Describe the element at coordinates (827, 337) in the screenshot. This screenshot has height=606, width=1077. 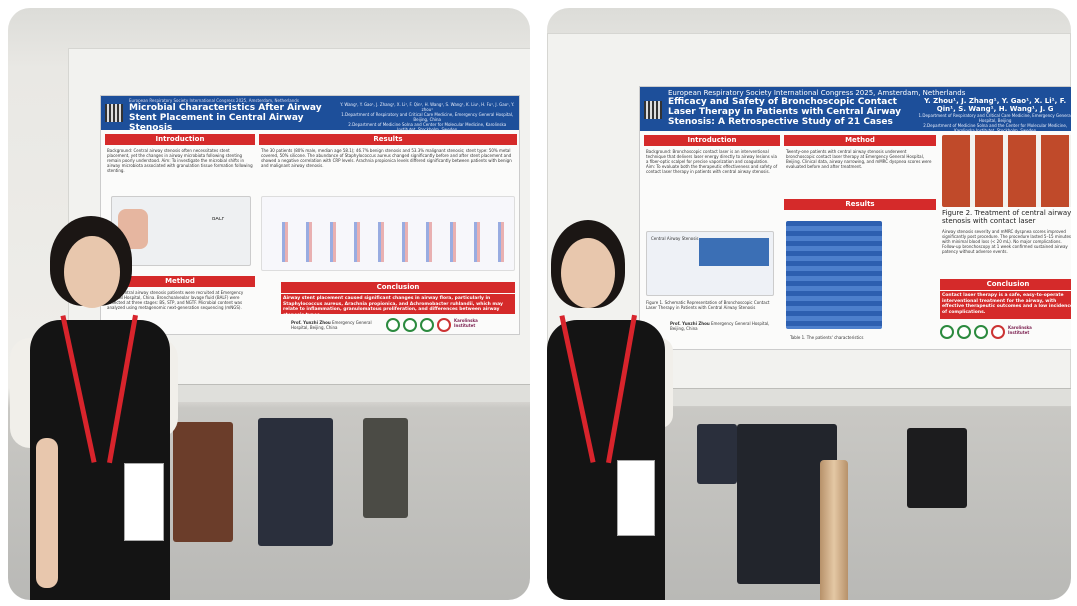
I see `table-caption: Table 1. The patients' characteristics` at that location.